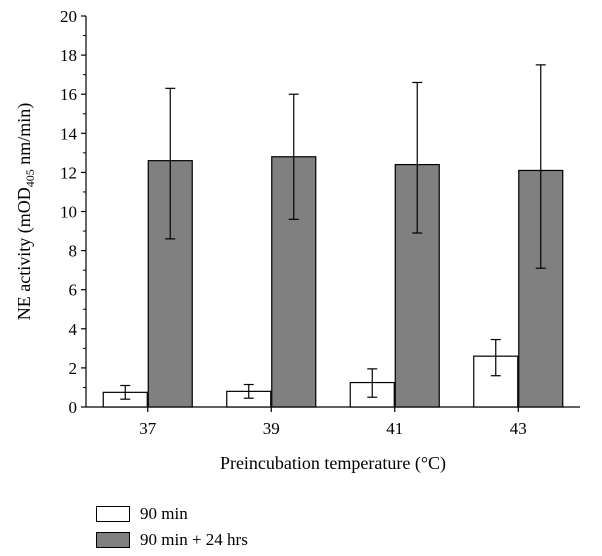 The width and height of the screenshot is (602, 556). What do you see at coordinates (271, 428) in the screenshot?
I see `x-tick-label: 39` at bounding box center [271, 428].